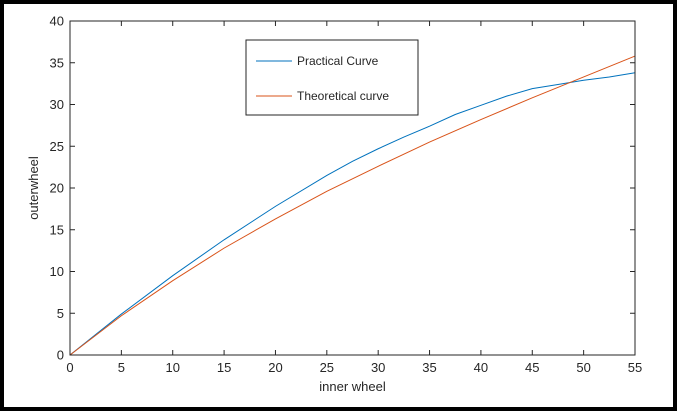 The width and height of the screenshot is (677, 411). What do you see at coordinates (352, 386) in the screenshot?
I see `x-axis-label: inner wheel` at bounding box center [352, 386].